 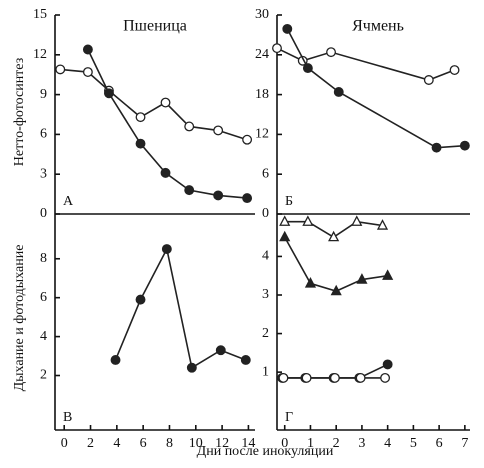 I want to click on x-tick-label: 14, so click(x=248, y=443).